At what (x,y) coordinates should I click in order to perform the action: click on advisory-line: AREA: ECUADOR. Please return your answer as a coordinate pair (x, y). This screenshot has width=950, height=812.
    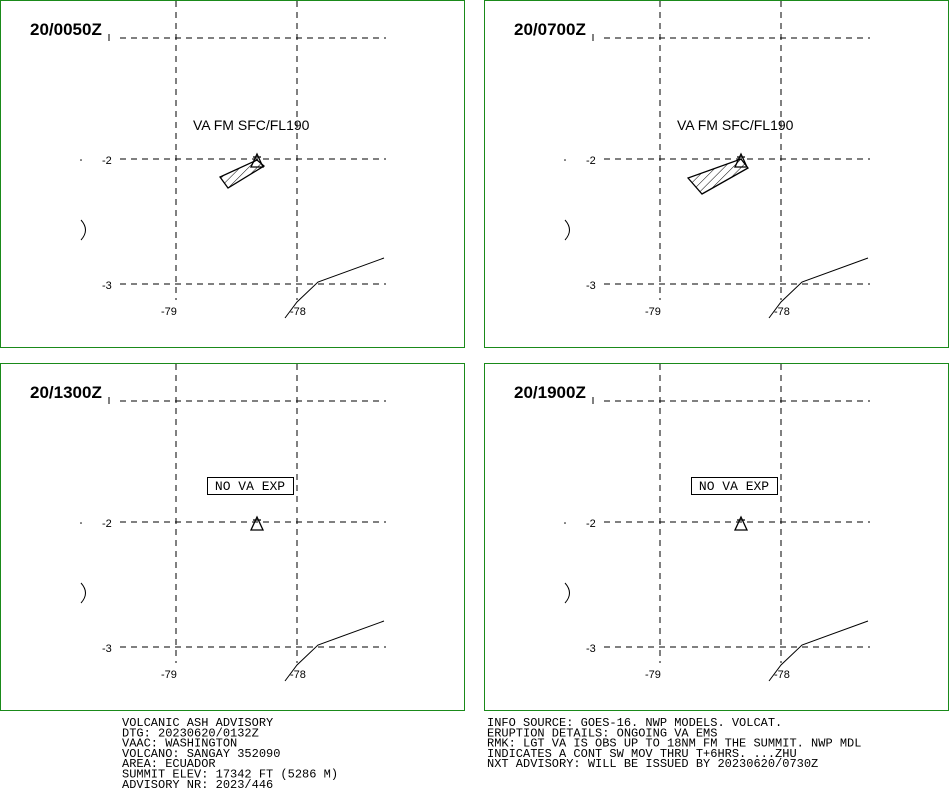
    Looking at the image, I should click on (169, 764).